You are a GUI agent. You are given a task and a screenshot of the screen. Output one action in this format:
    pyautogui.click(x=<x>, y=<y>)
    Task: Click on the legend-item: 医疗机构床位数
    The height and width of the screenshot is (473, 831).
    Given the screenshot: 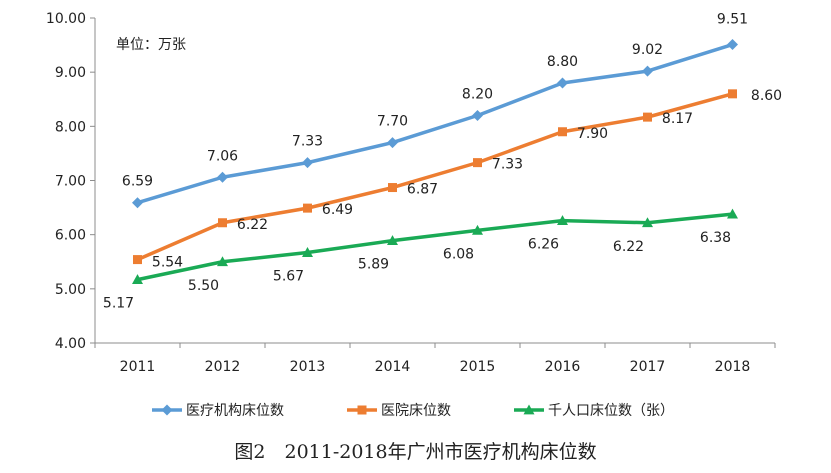 What is the action you would take?
    pyautogui.click(x=218, y=411)
    